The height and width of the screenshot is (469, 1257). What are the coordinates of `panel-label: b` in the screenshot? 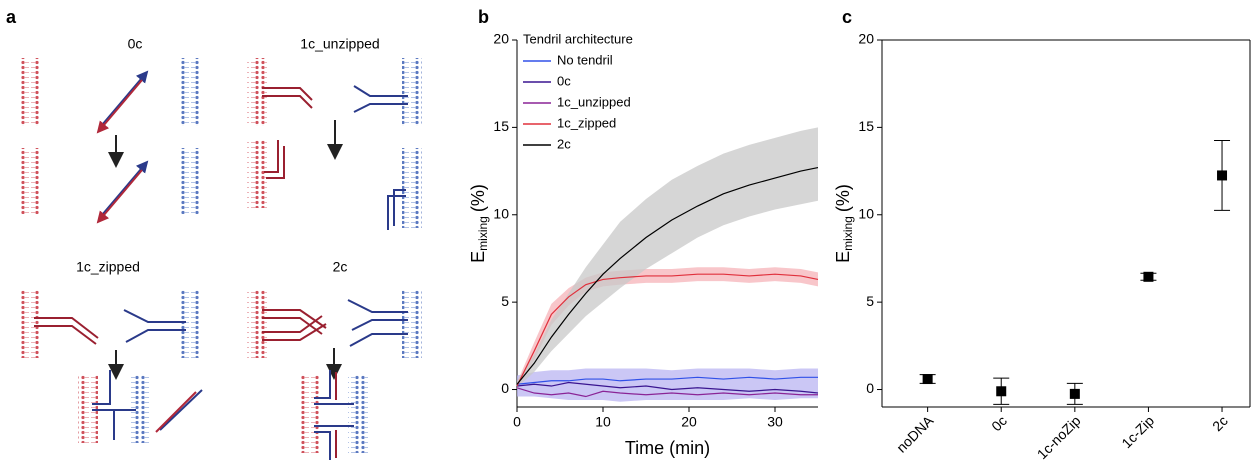 It's located at (483, 17).